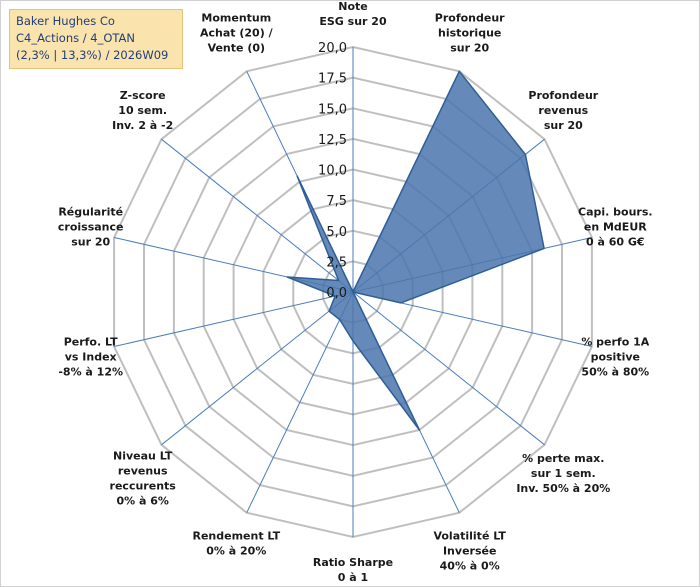 Image resolution: width=700 pixels, height=587 pixels. I want to click on axis-label: % perfo 1A positive 50% à 80%, so click(615, 356).